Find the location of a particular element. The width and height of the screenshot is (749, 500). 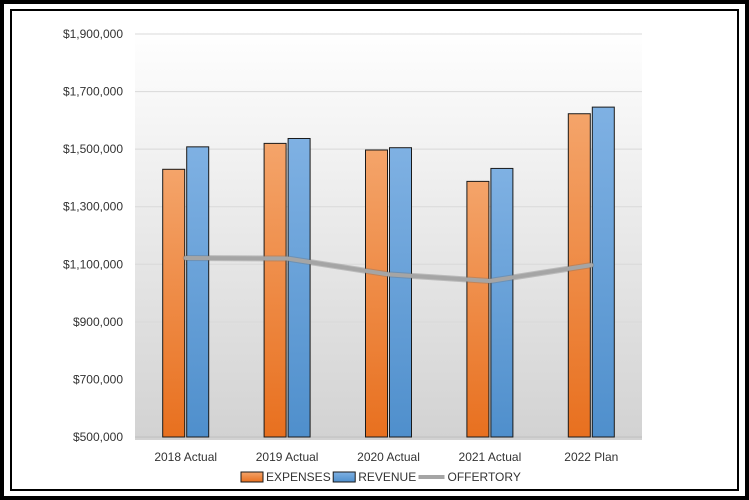

y-tick-label: $700,000 is located at coordinates (98, 379).